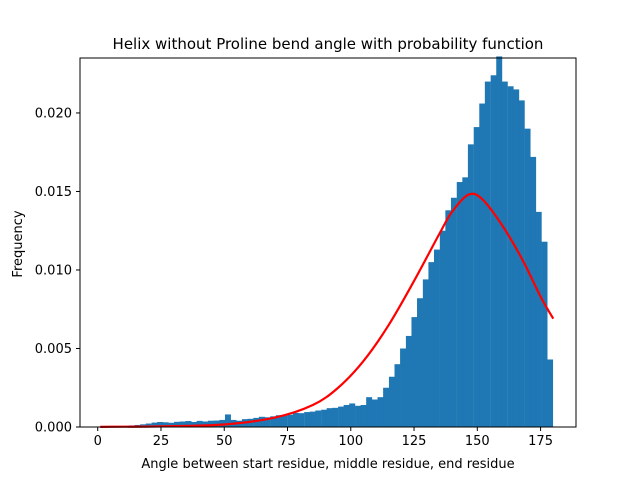 This screenshot has height=485, width=640. I want to click on y-tick-label: 0.015, so click(53, 192).